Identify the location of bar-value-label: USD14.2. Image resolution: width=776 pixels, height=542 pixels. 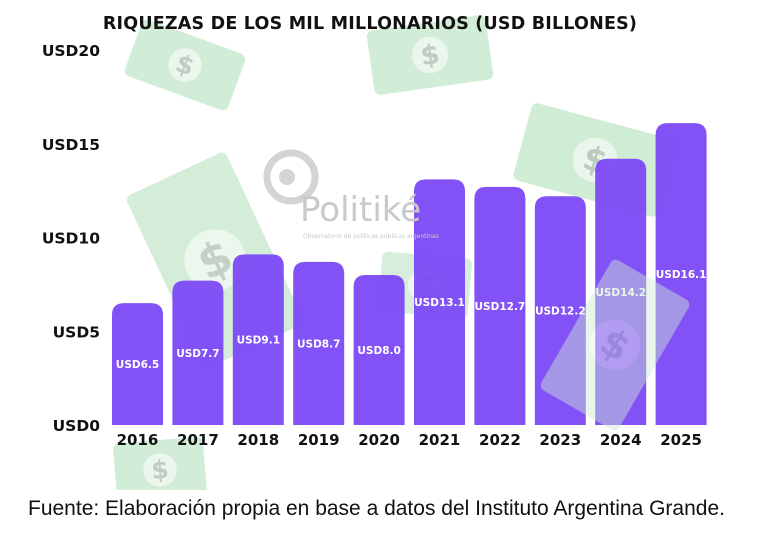
(620, 293).